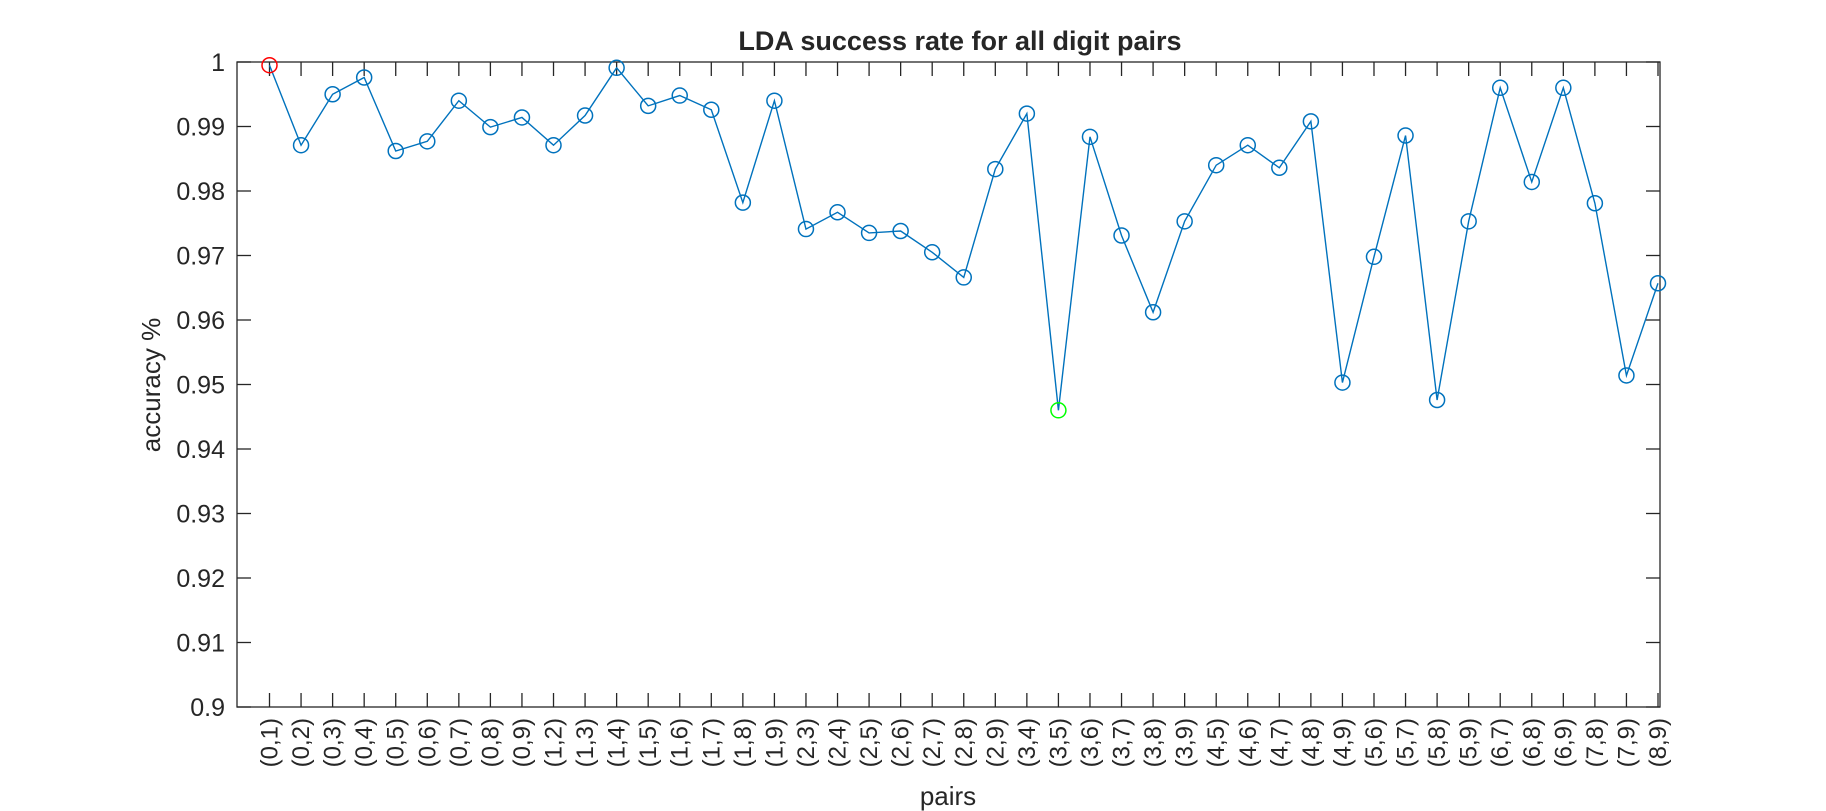 The height and width of the screenshot is (811, 1826). Describe the element at coordinates (1532, 742) in the screenshot. I see `x-tick-label: (6,8)` at that location.